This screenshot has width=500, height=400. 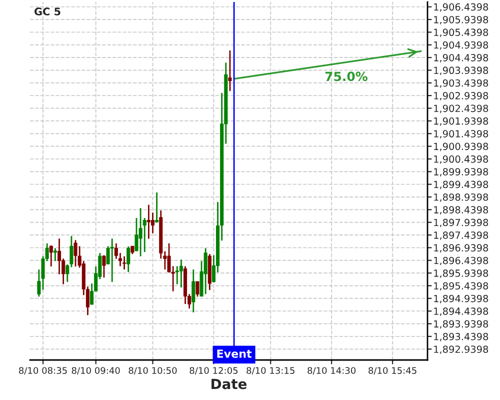 I want to click on y-tick-label: 1,899.9398, so click(x=461, y=172).